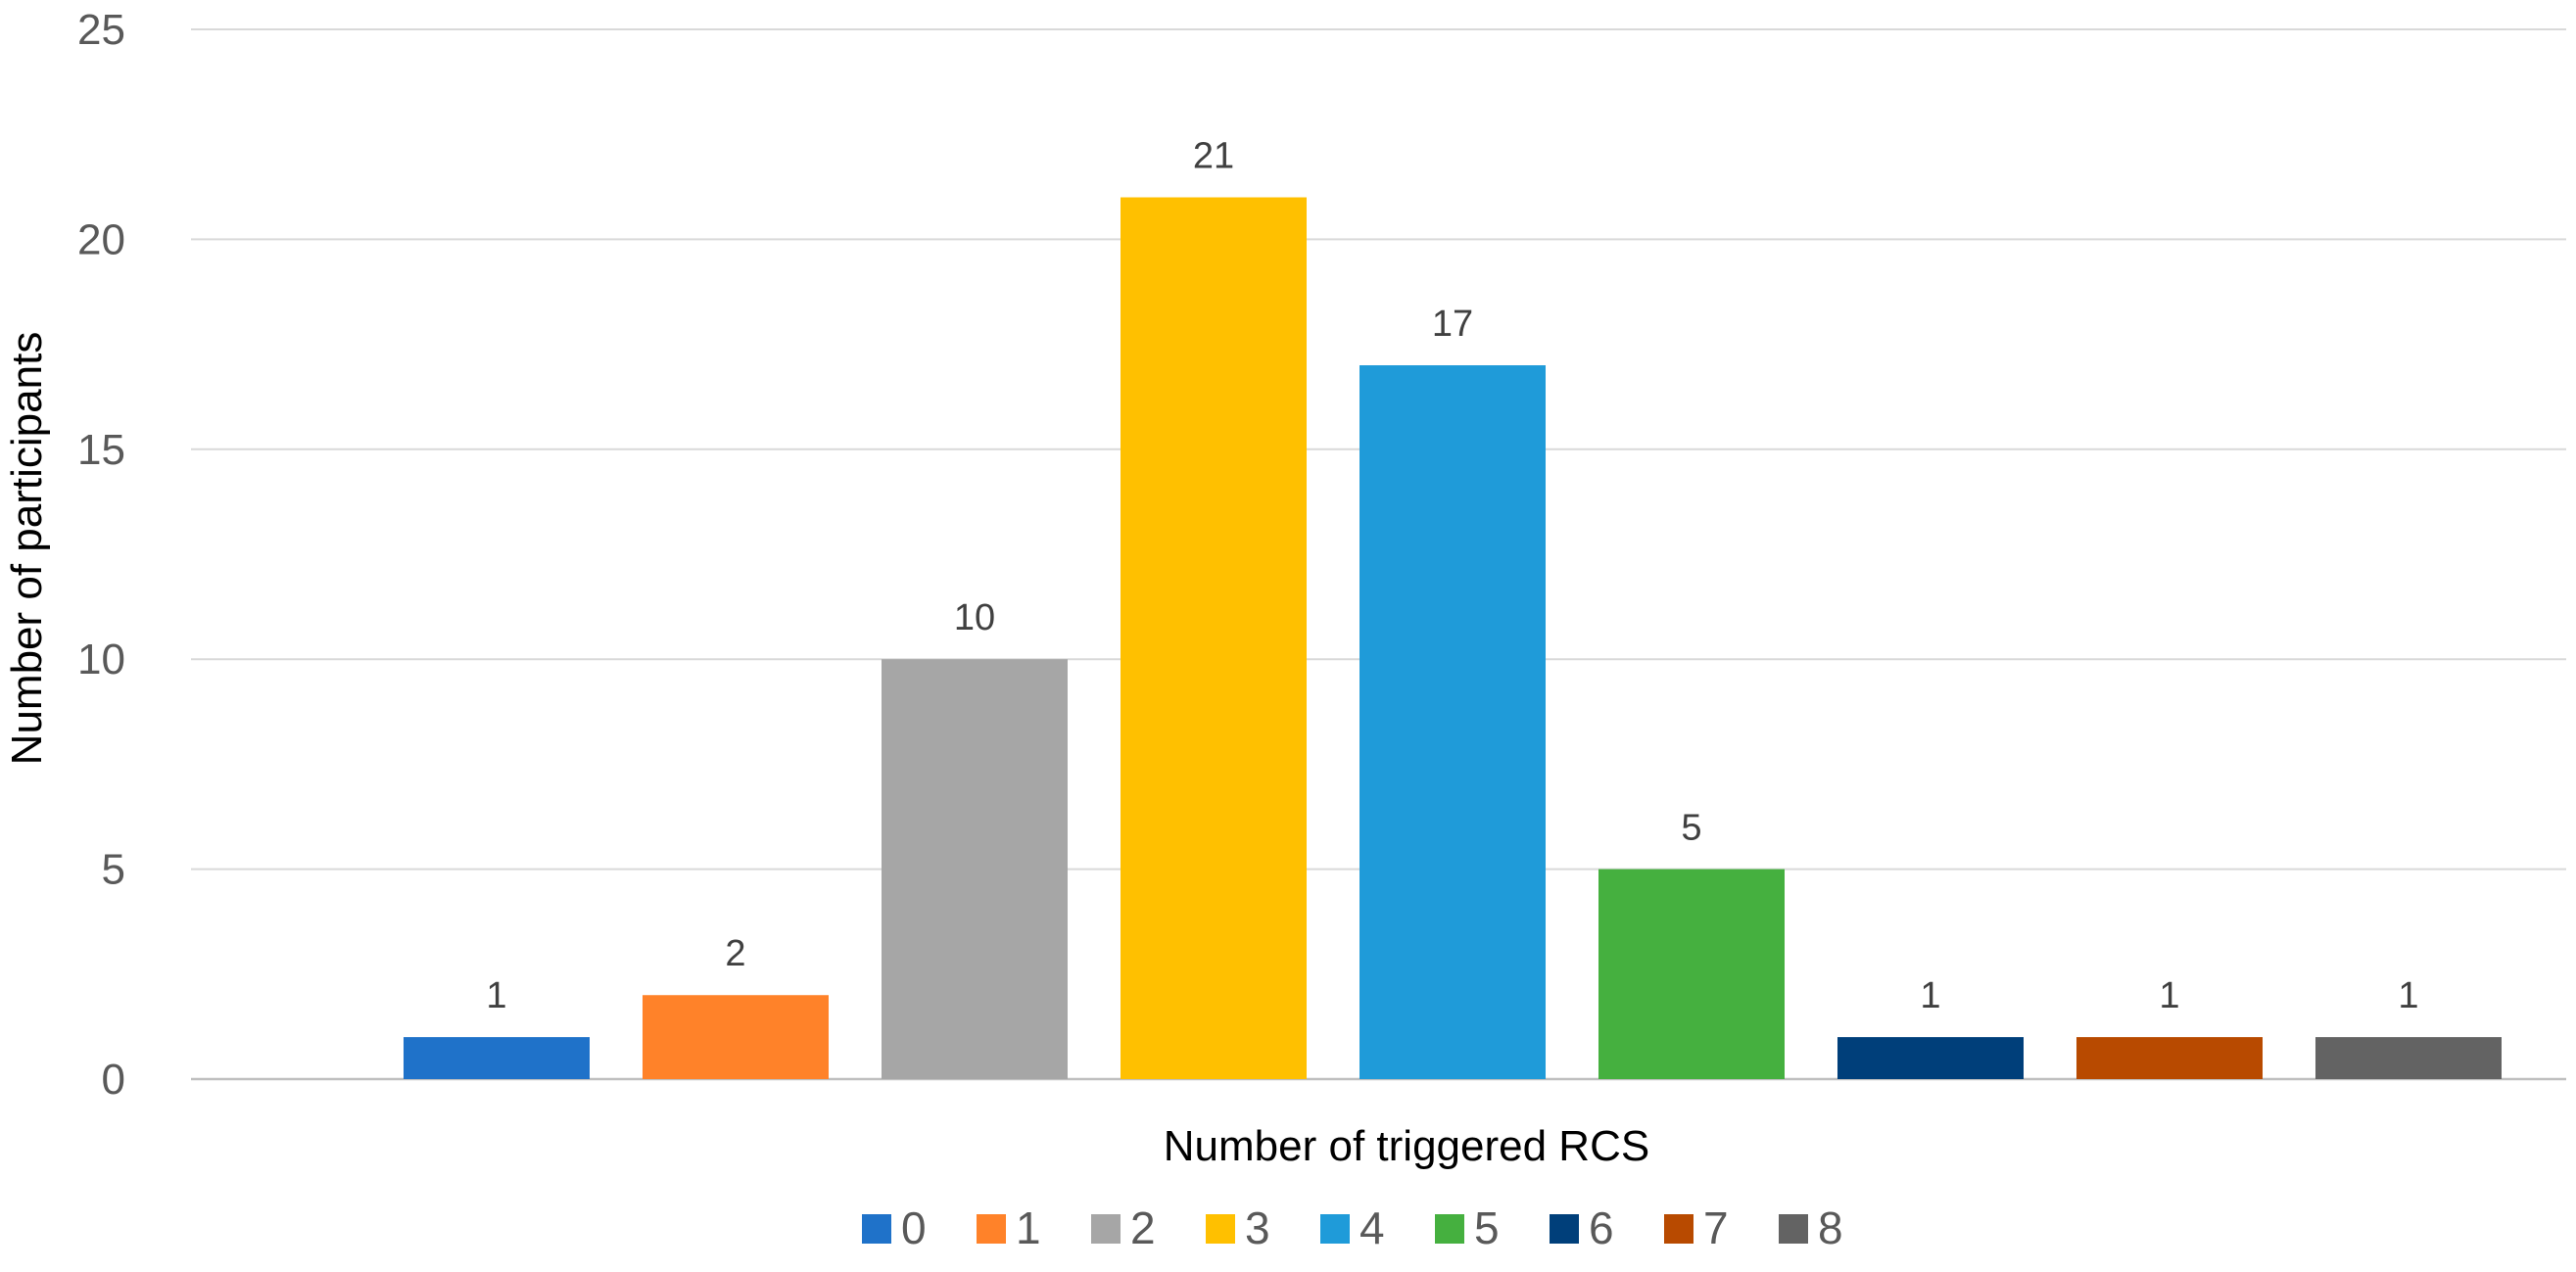  I want to click on data-label-4: 17, so click(1452, 324).